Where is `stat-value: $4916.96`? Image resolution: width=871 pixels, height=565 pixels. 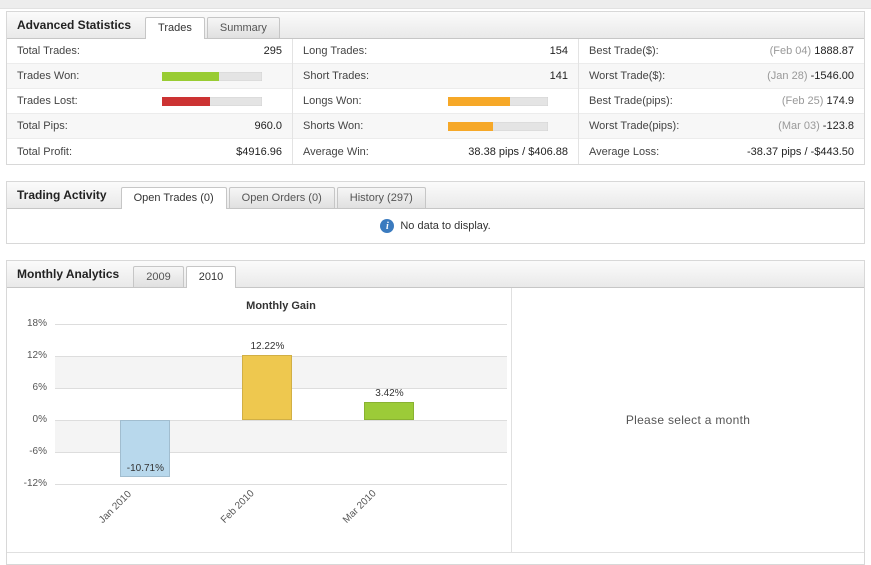
stat-value: $4916.96 is located at coordinates (259, 151).